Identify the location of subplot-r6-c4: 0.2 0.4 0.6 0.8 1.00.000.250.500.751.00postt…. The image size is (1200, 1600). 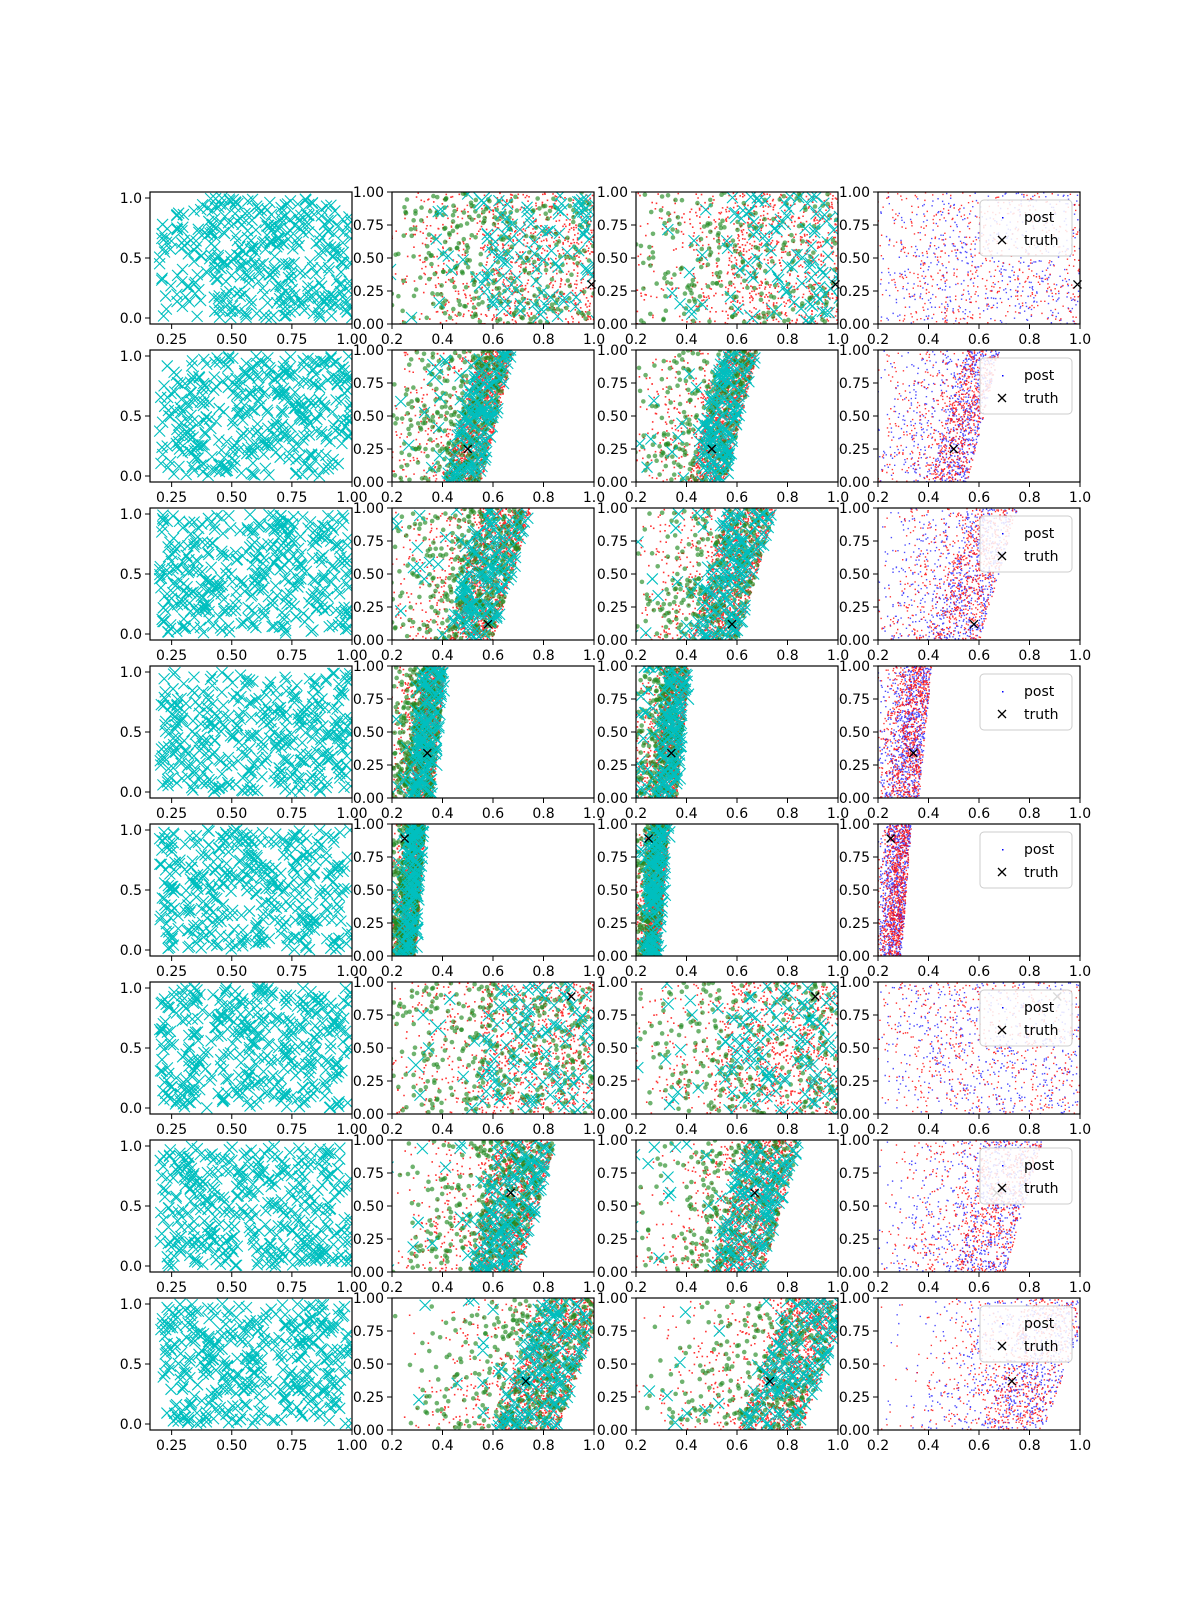
(968, 1056).